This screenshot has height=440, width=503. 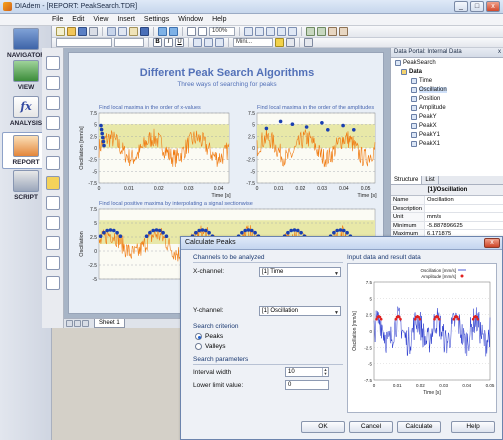 What do you see at coordinates (84, 42) in the screenshot?
I see `object-combo` at bounding box center [84, 42].